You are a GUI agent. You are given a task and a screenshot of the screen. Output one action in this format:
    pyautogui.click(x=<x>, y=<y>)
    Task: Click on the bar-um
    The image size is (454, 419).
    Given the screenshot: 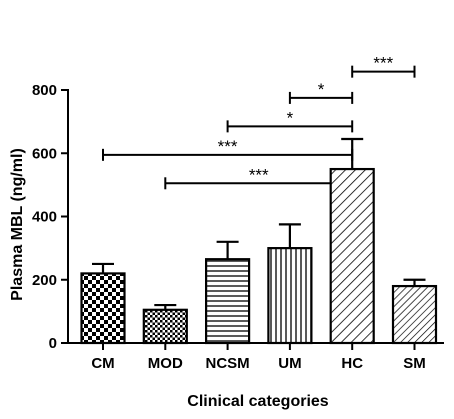 What is the action you would take?
    pyautogui.click(x=290, y=296)
    